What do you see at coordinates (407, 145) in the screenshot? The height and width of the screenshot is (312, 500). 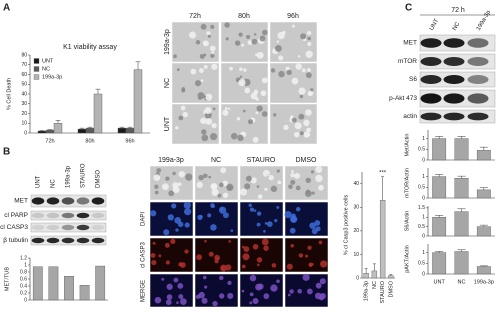 I see `y-axis-label: Met/Actin` at bounding box center [407, 145].